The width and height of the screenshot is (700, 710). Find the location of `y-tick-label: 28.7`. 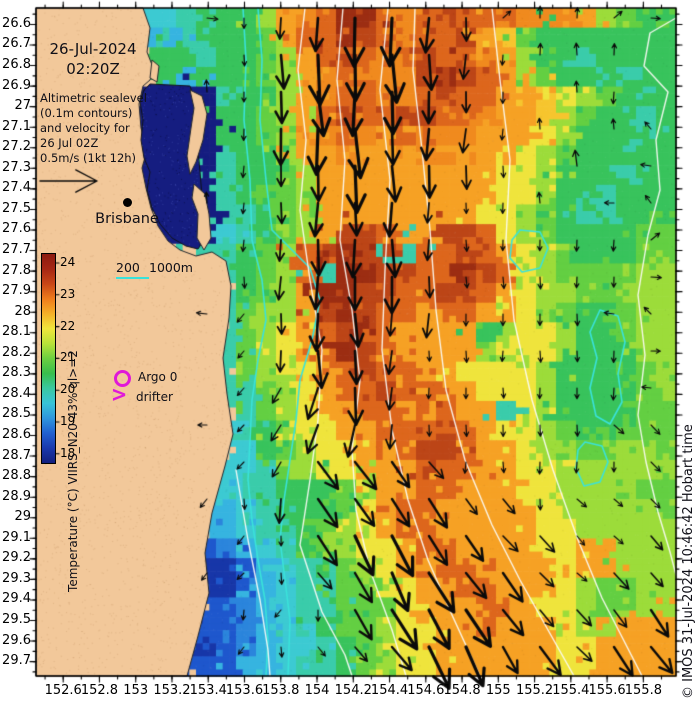

y-tick-label: 28.7 is located at coordinates (16, 455).